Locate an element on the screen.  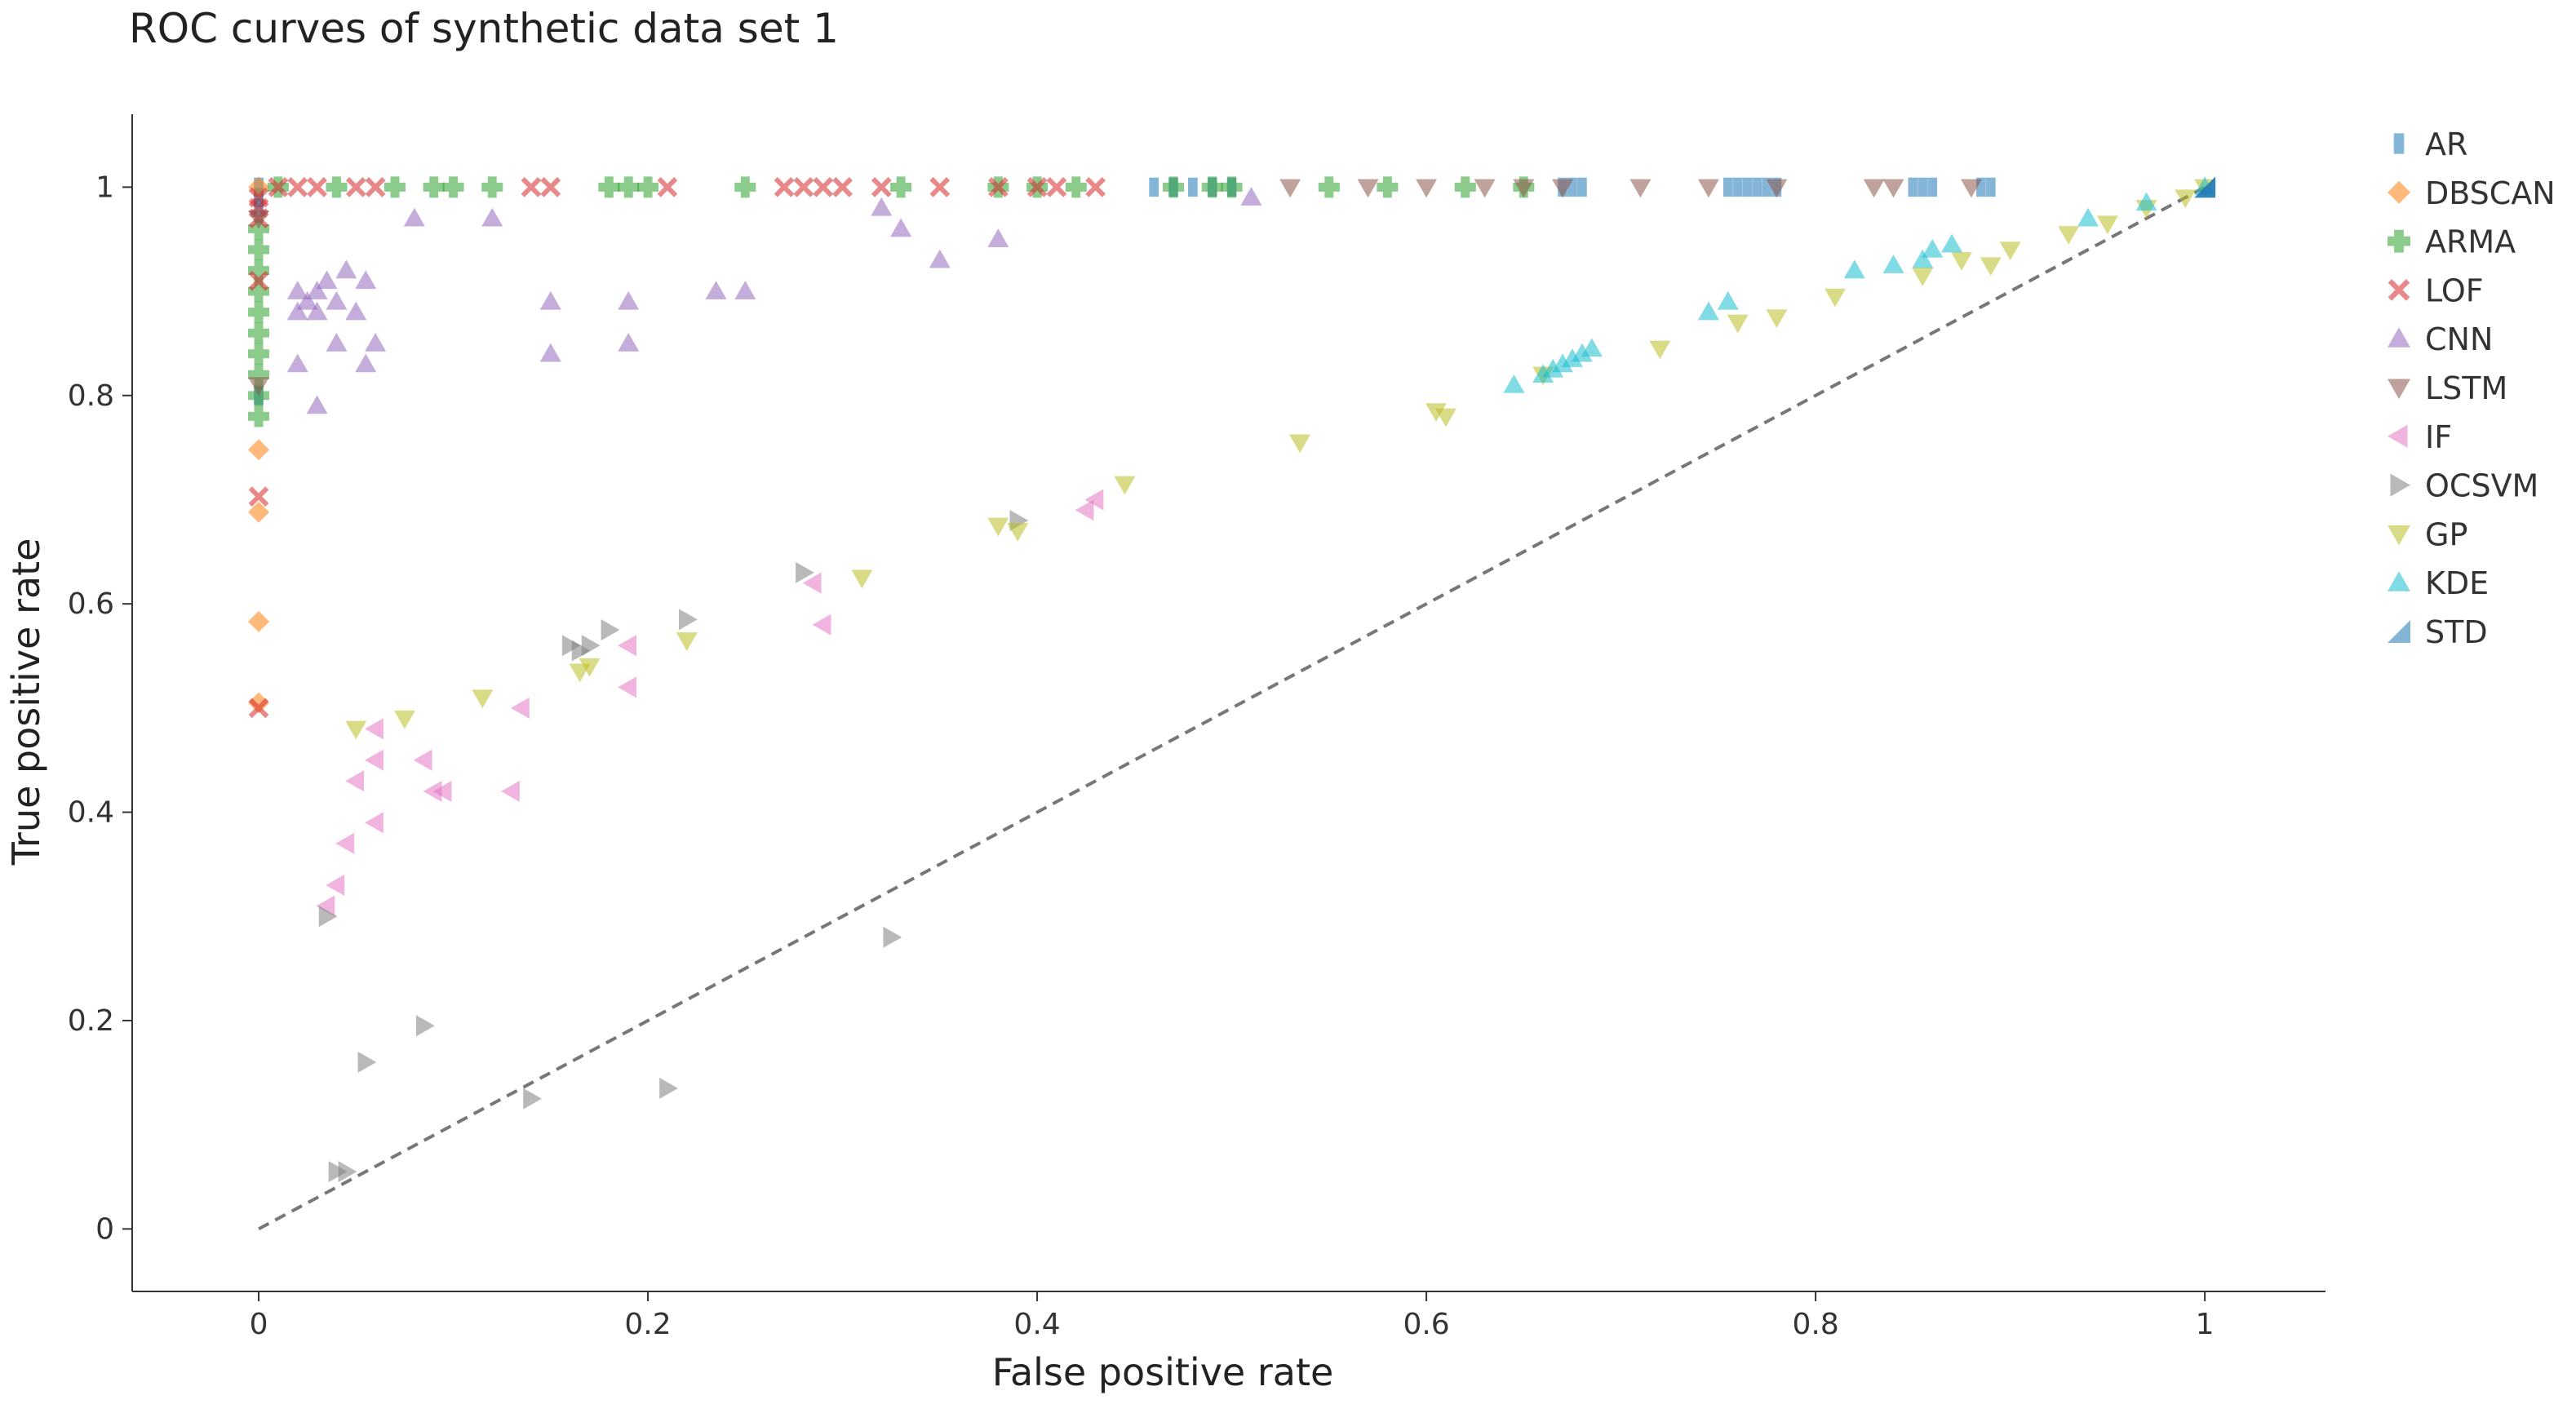
legend: AR DBSCAN ARMA LOF CNN LSTM IF OCSVM GP KDE STD is located at coordinates (2472, 388).